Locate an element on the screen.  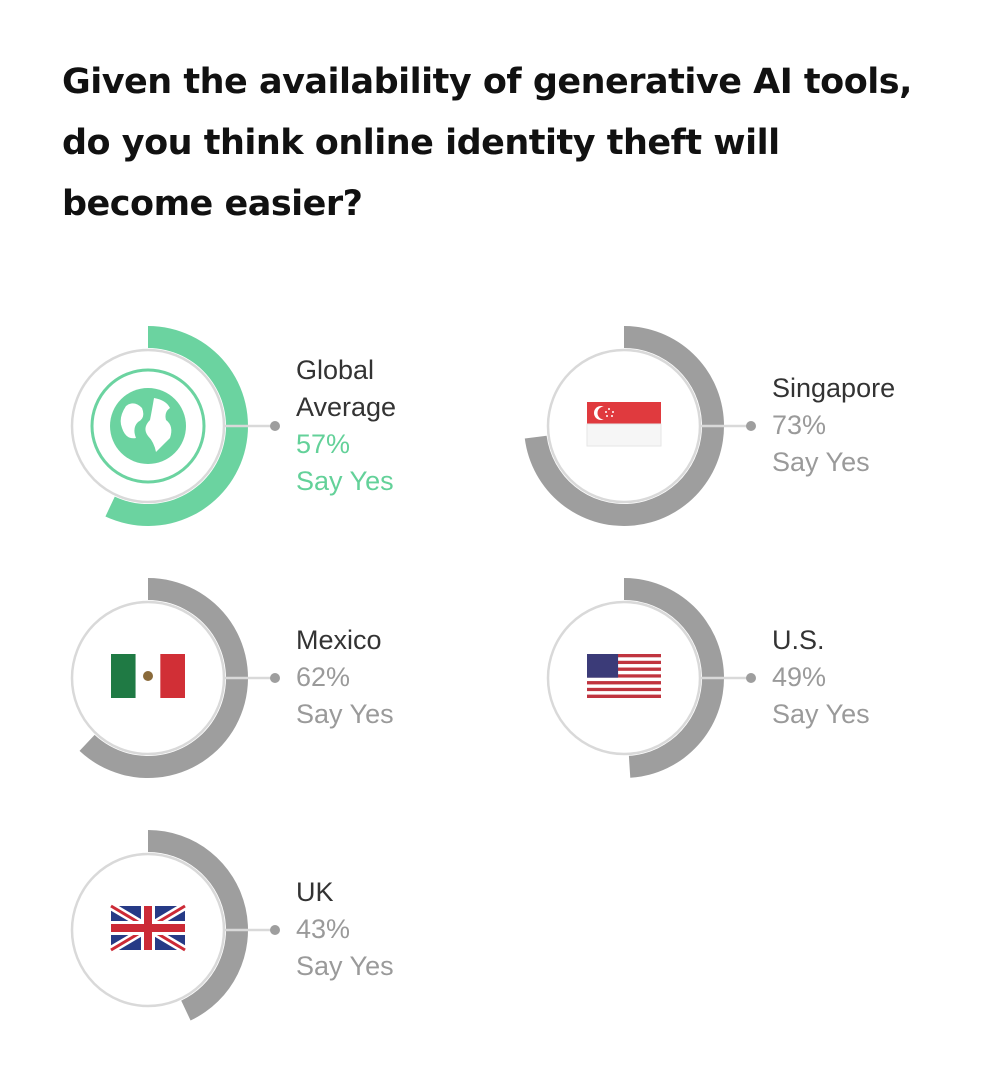
value-label: 57% is located at coordinates (323, 444).